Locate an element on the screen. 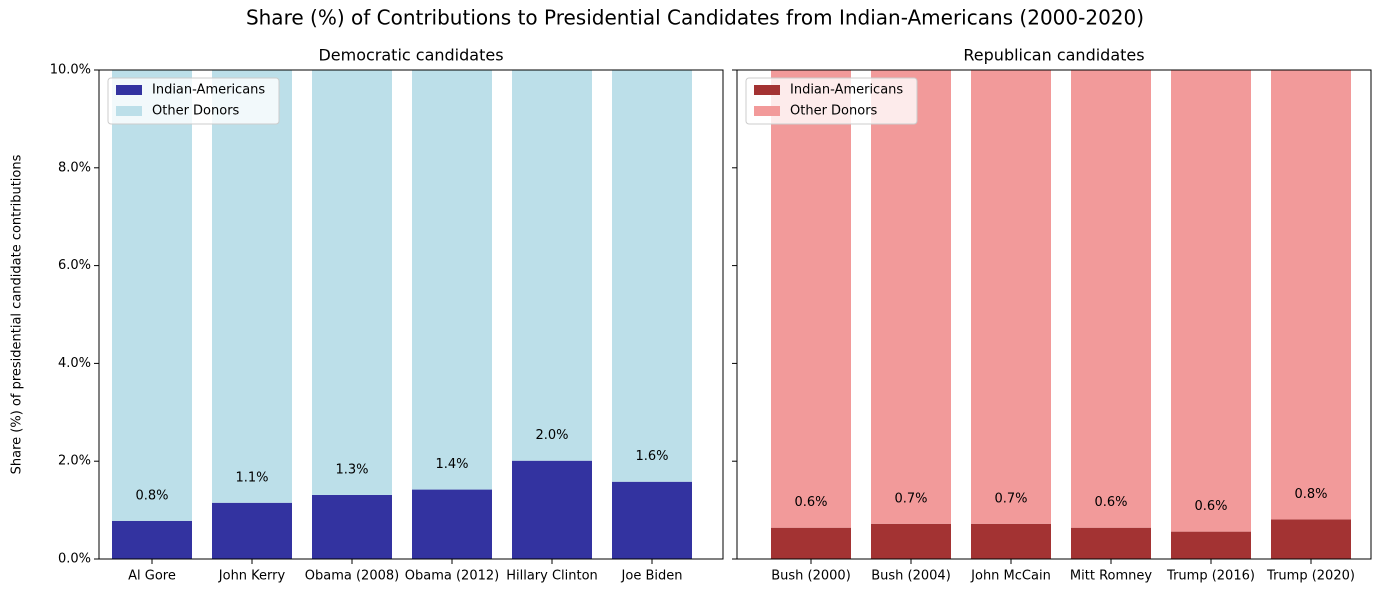  y-tick-label: 2.0% is located at coordinates (74, 461).